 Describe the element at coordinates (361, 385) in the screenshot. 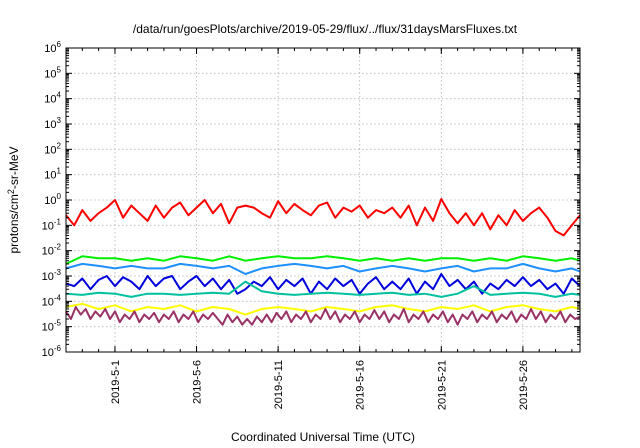

I see `x-tick-label: 2019-5-16` at that location.